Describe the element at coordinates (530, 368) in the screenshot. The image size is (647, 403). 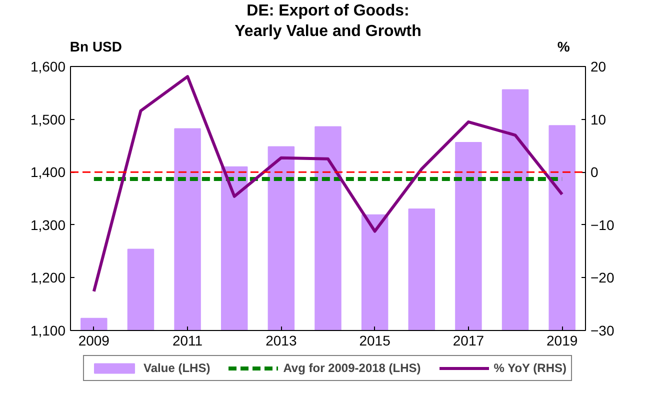
I see `legend-label: % YoY (RHS)` at that location.